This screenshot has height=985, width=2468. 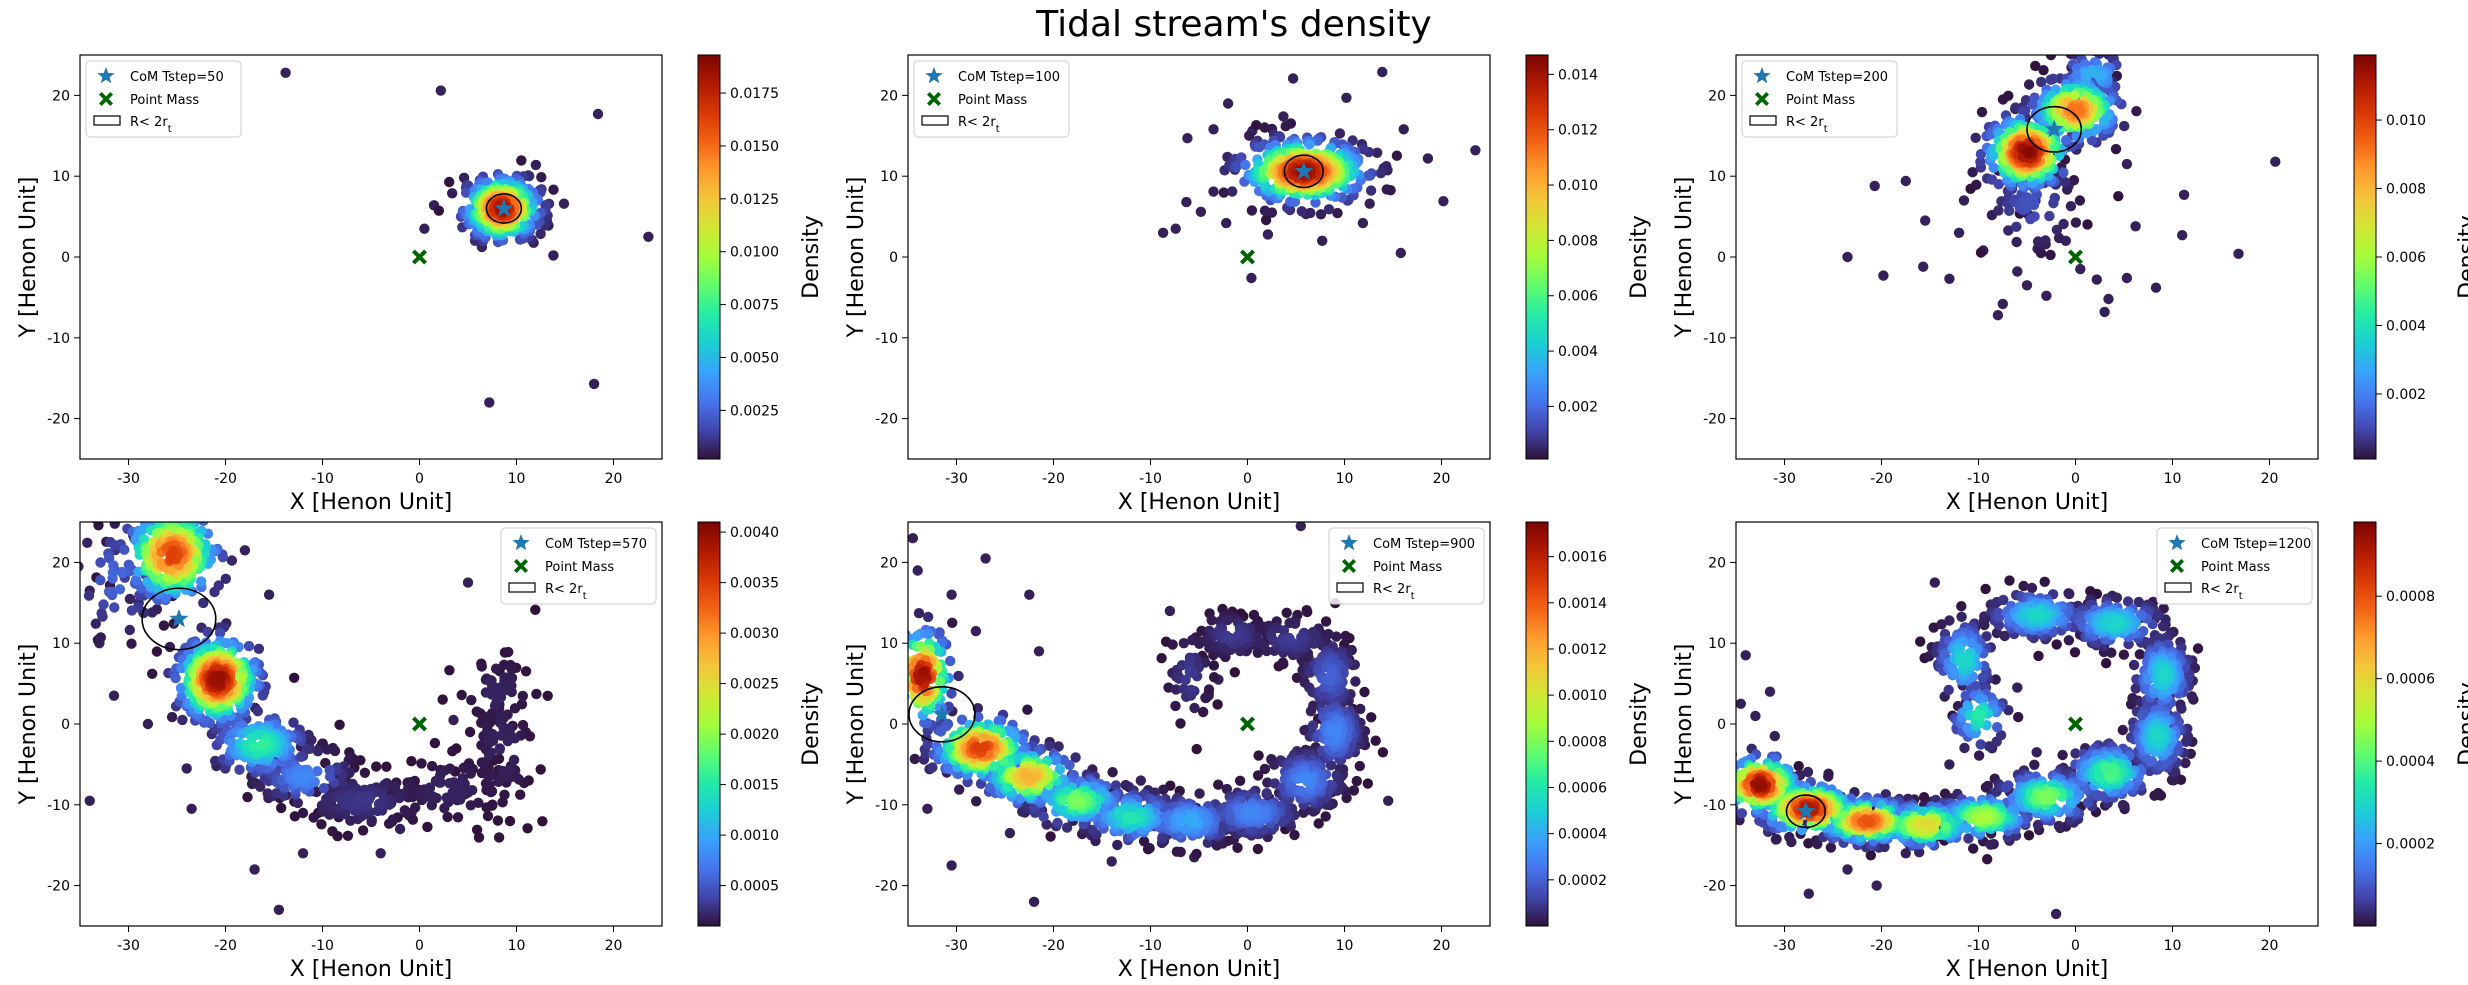 What do you see at coordinates (322, 479) in the screenshot?
I see `x-tick-label: -10` at bounding box center [322, 479].